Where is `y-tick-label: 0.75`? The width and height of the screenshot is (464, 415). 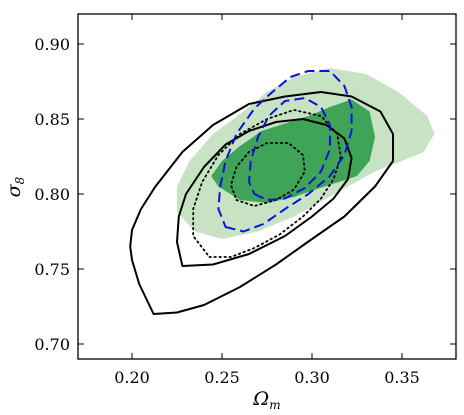 y-tick-label: 0.75 is located at coordinates (52, 269).